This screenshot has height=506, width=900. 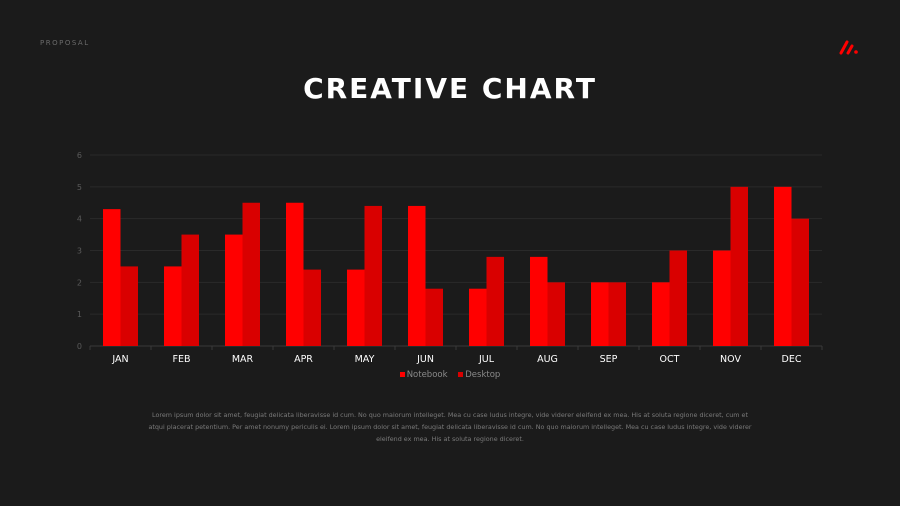 What do you see at coordinates (79, 282) in the screenshot?
I see `y-tick-label: 2` at bounding box center [79, 282].